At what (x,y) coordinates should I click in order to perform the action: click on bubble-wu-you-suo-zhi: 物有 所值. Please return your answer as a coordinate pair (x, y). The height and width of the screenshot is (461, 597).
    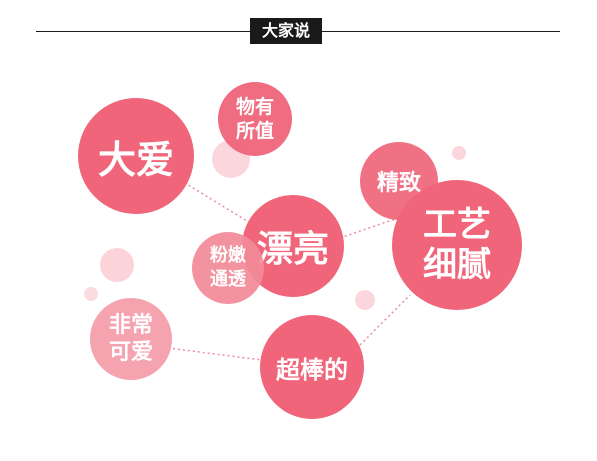
    Looking at the image, I should click on (255, 119).